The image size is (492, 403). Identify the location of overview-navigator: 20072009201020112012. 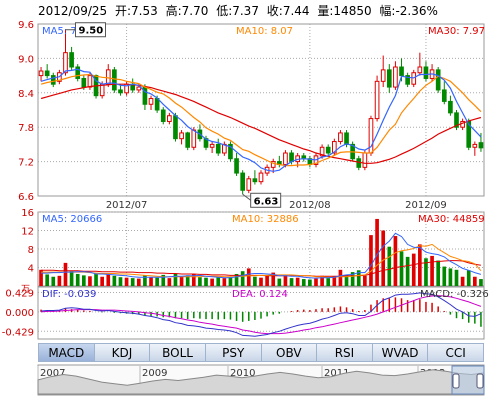
(261, 380).